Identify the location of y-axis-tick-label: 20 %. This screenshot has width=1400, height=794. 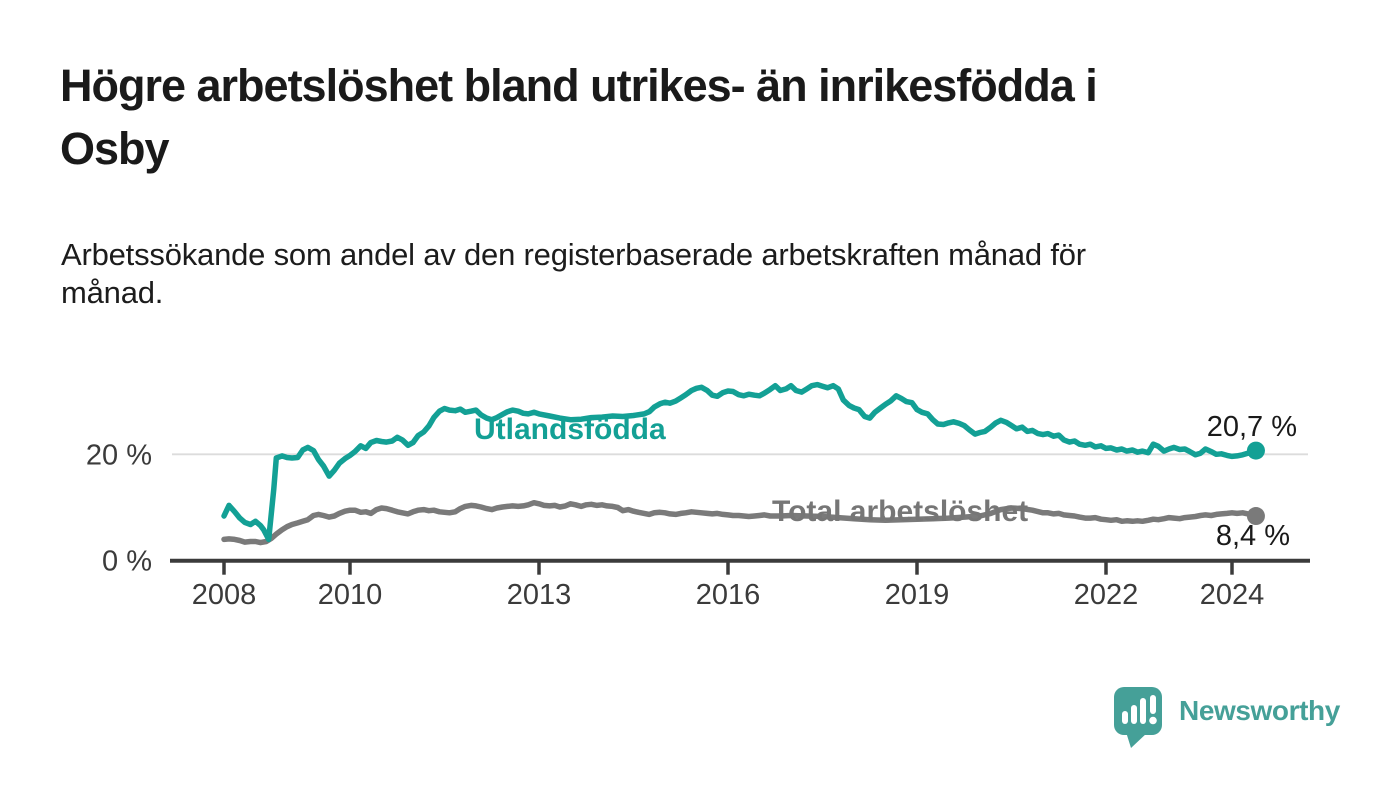
(119, 455).